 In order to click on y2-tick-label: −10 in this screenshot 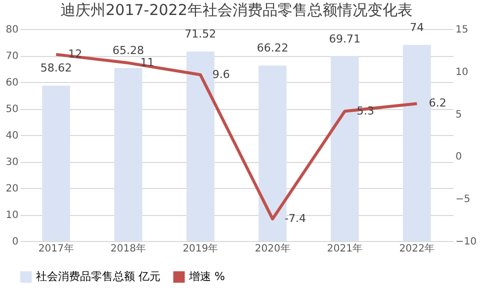, I will do `click(466, 242)`.